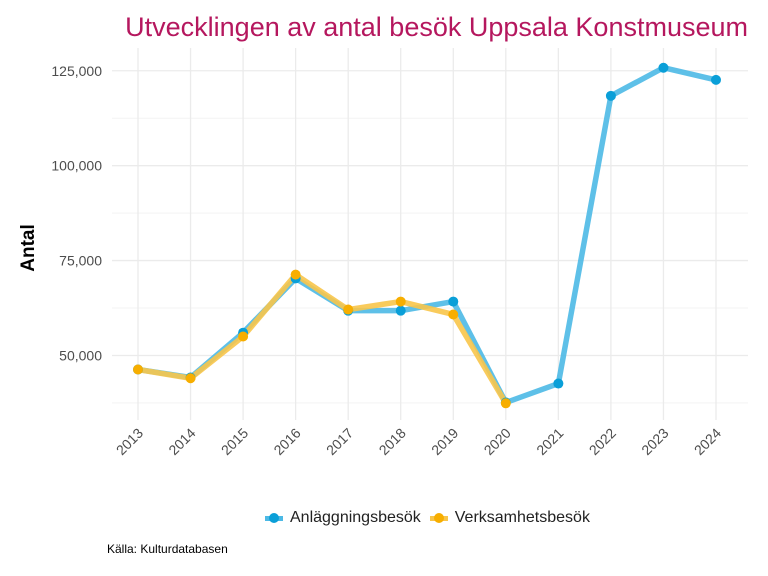 The image size is (768, 576). Describe the element at coordinates (427, 518) in the screenshot. I see `legend: Anläggningsbesök Verksamhetsbesök` at that location.